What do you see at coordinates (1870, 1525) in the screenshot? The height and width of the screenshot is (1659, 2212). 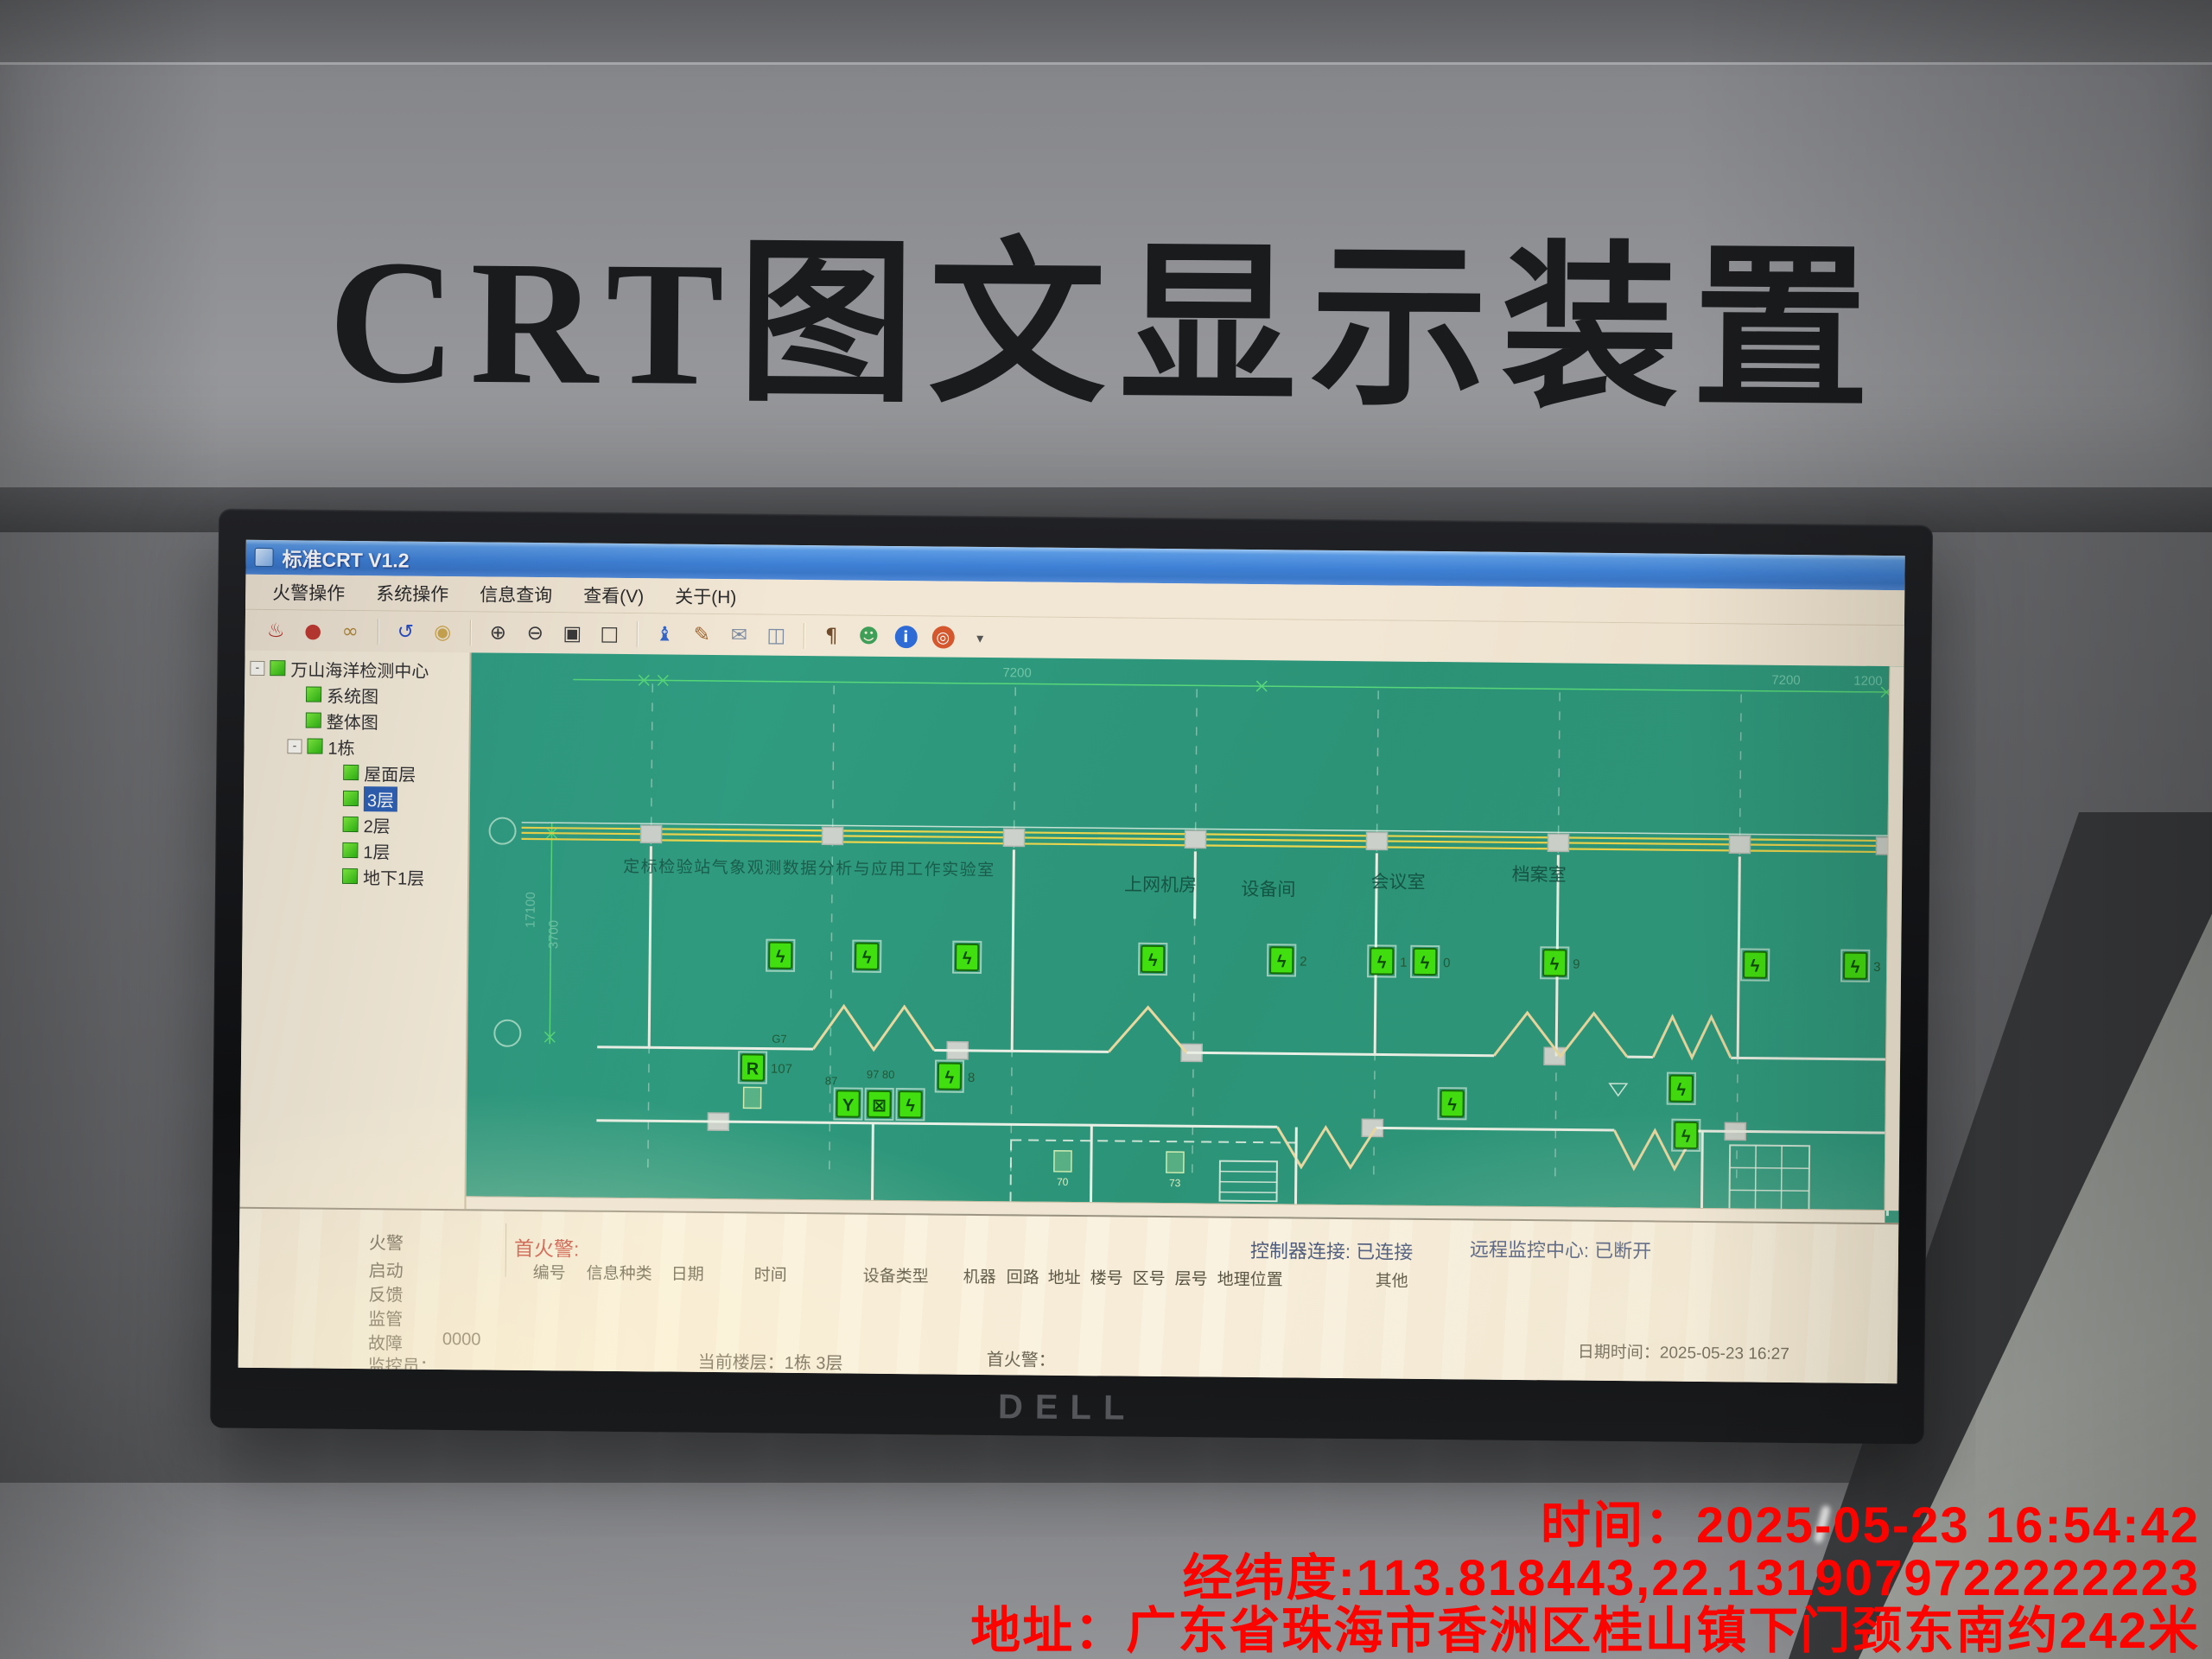 I see `overlay-time: 时间：2025-05-23 16:54:42` at bounding box center [1870, 1525].